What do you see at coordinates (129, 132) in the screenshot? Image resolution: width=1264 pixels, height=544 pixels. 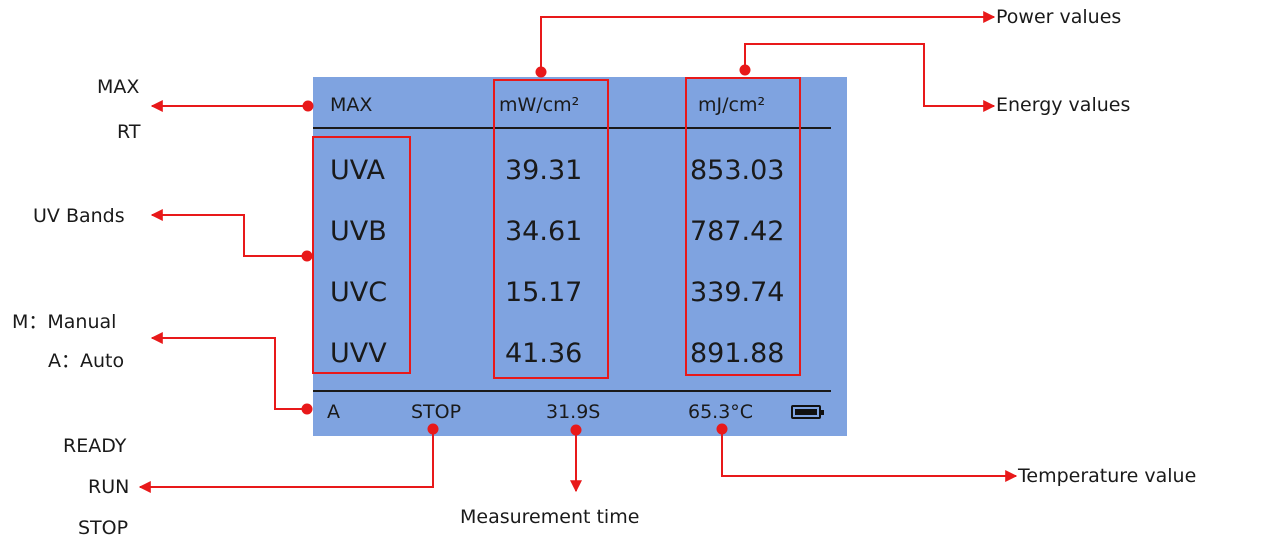 I see `annotation-rt: RT` at bounding box center [129, 132].